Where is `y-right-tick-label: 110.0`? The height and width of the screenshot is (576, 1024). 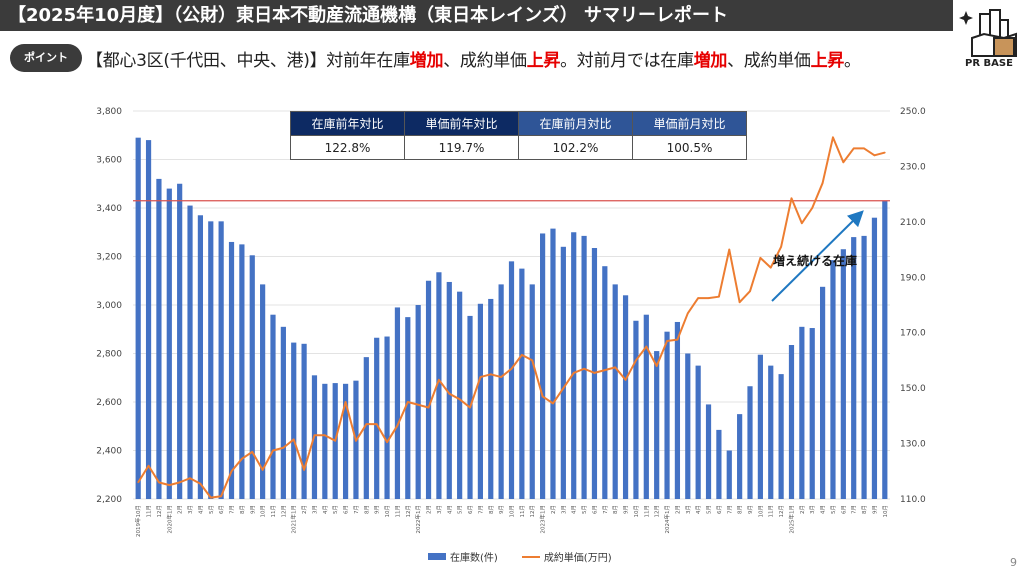
y-right-tick-label: 110.0 is located at coordinates (913, 500).